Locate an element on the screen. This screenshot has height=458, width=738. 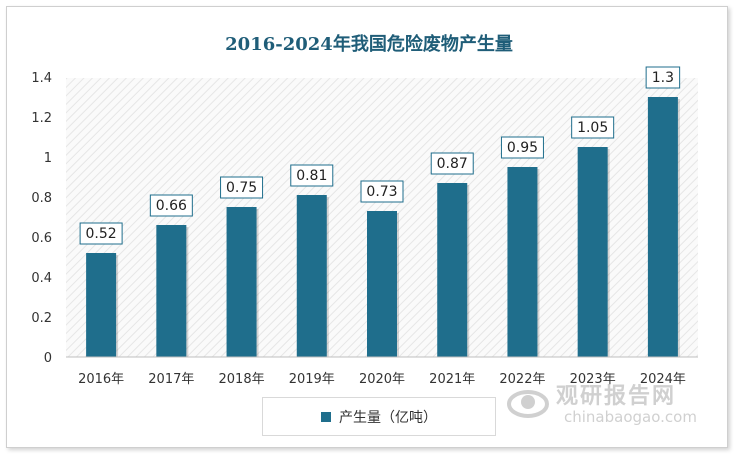
chart-title: 2016-2024年我国危险废物产生量 is located at coordinates (369, 44).